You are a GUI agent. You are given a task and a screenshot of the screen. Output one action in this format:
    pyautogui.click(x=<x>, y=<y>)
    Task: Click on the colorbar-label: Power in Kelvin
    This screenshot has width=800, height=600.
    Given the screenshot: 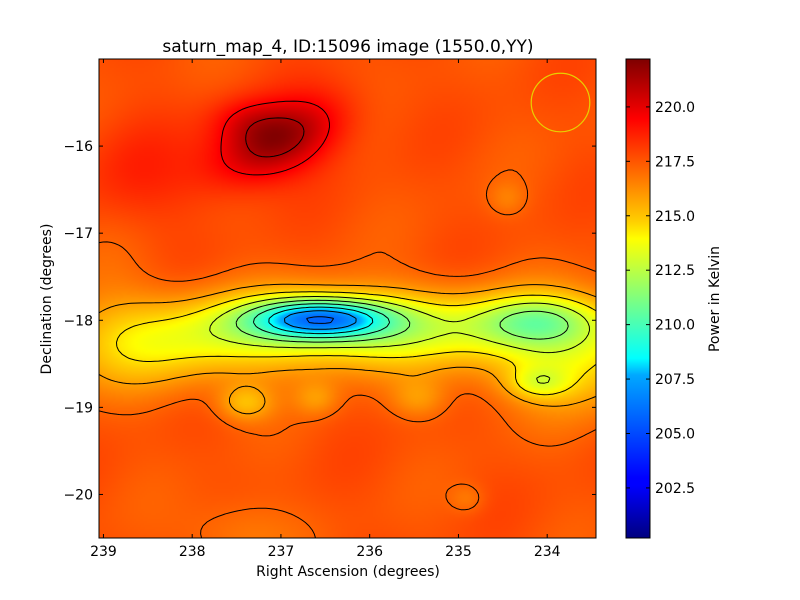 What is the action you would take?
    pyautogui.click(x=715, y=299)
    